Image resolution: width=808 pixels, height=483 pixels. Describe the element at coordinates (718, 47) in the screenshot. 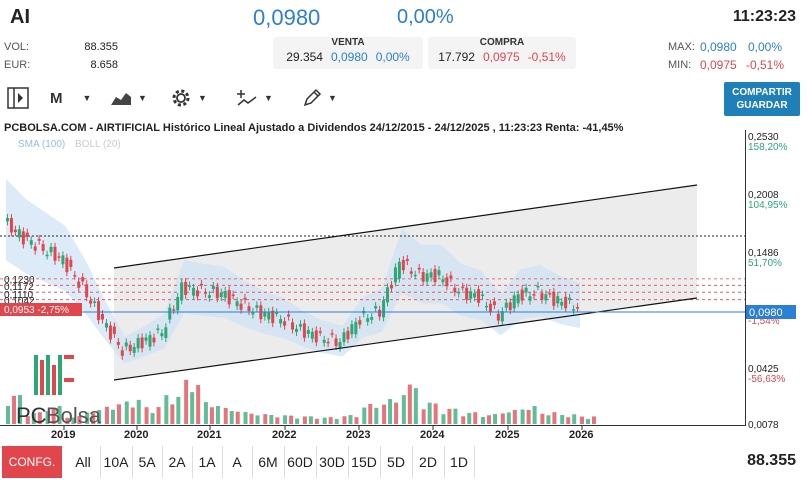

I see `max-price: 0,0980` at that location.